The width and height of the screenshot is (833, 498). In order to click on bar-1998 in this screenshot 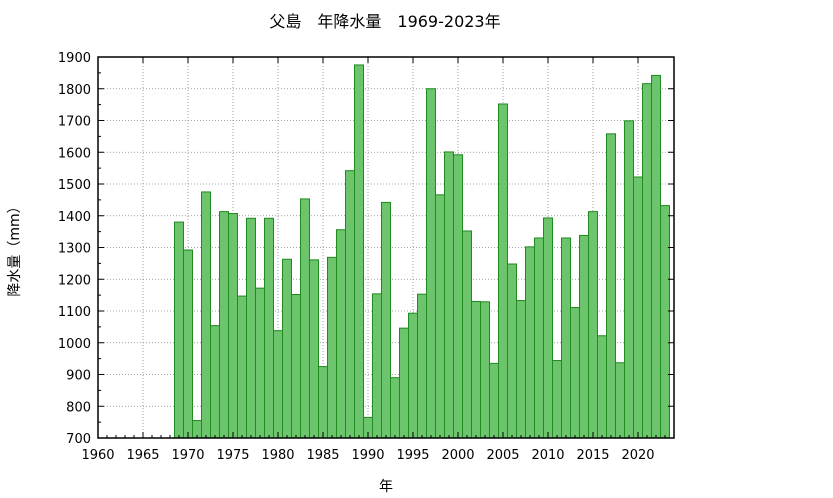, I will do `click(440, 316)`.